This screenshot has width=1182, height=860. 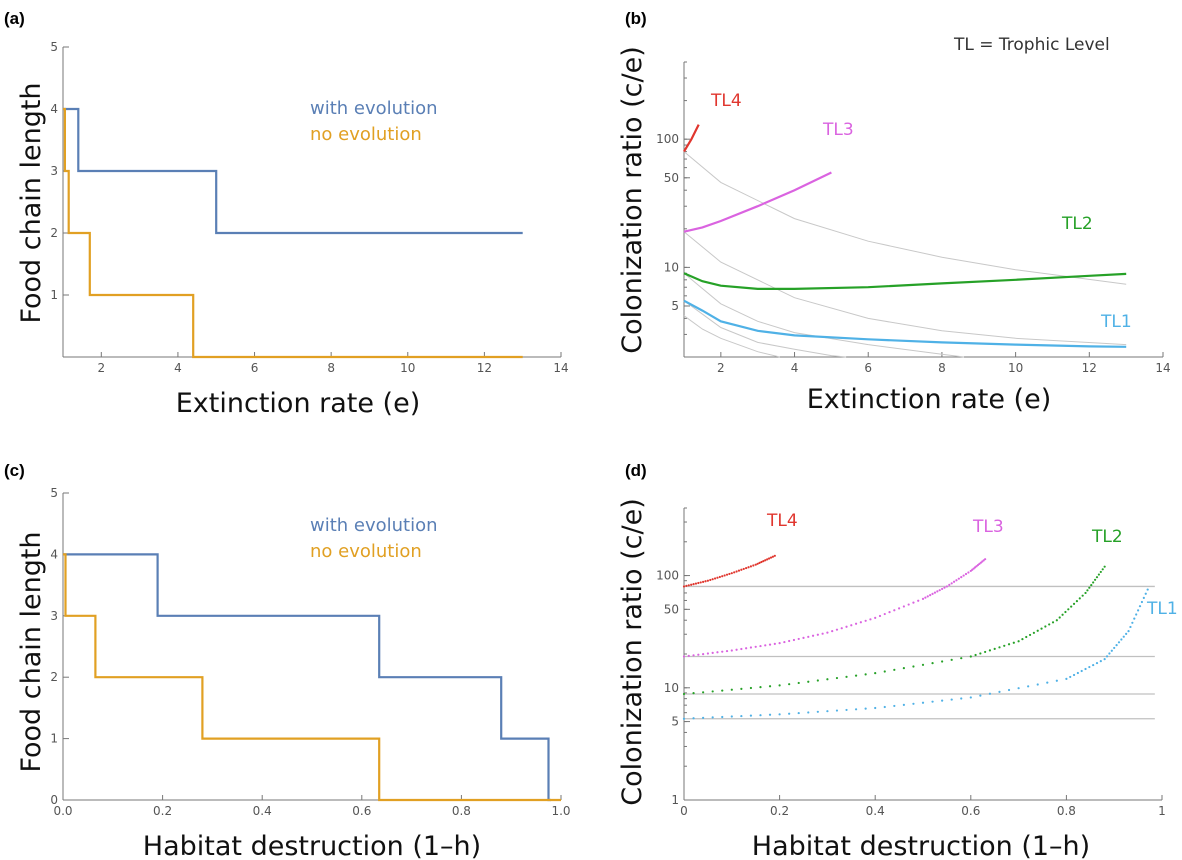 I want to click on panel-d-xlabel: Habitat destruction (1–h), so click(x=921, y=845).